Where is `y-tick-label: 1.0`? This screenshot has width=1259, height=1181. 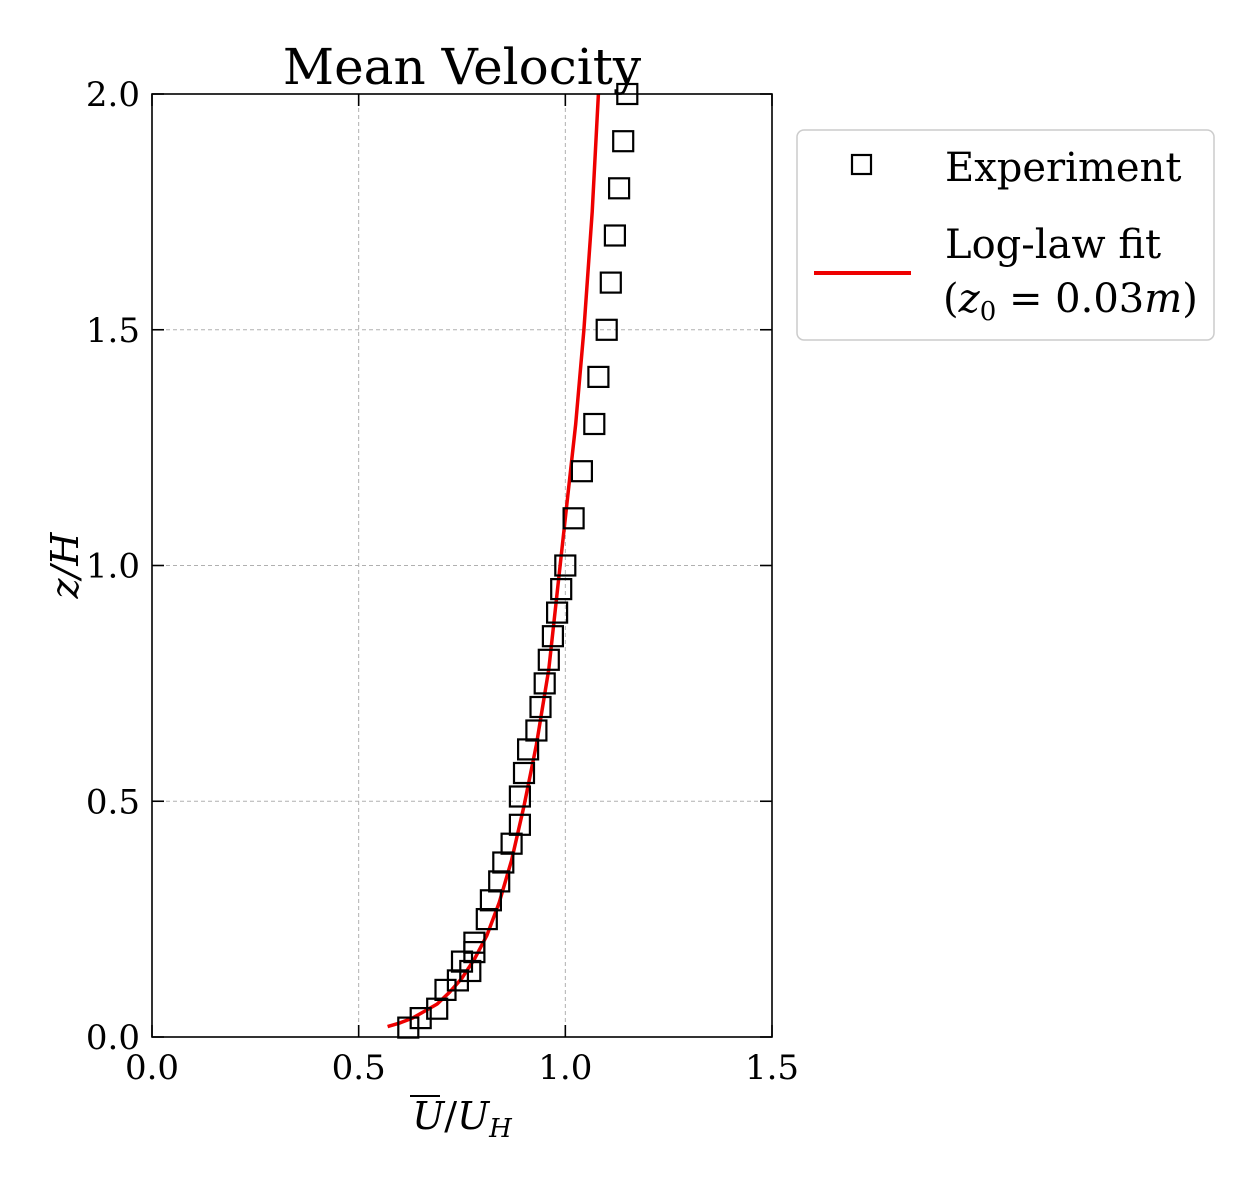 y-tick-label: 1.0 is located at coordinates (113, 567).